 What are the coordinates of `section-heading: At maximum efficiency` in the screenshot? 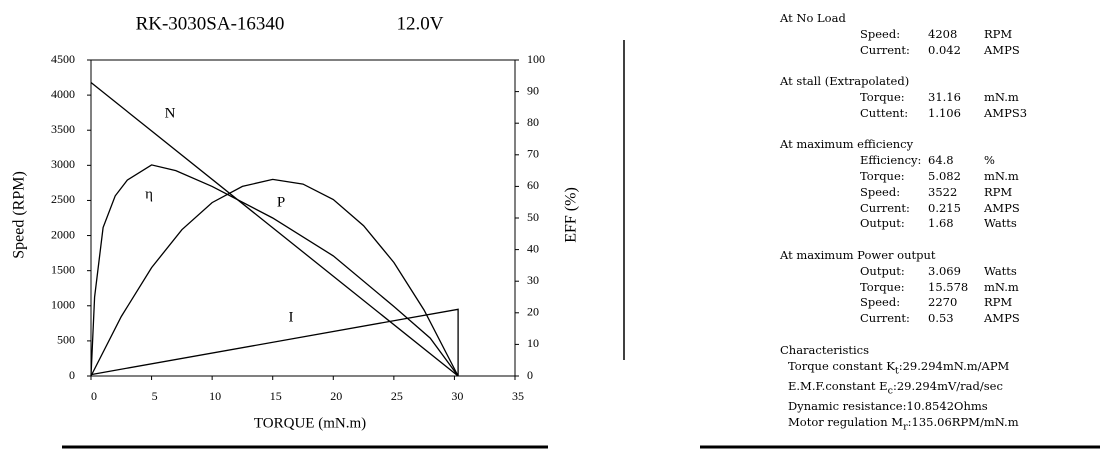 It's located at (847, 144).